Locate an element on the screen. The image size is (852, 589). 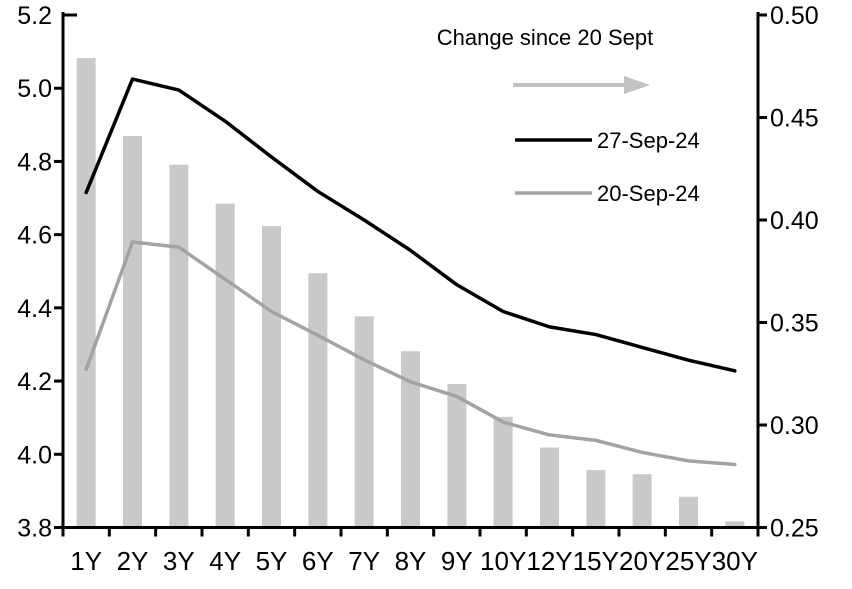
change-bar-20Y is located at coordinates (642, 501).